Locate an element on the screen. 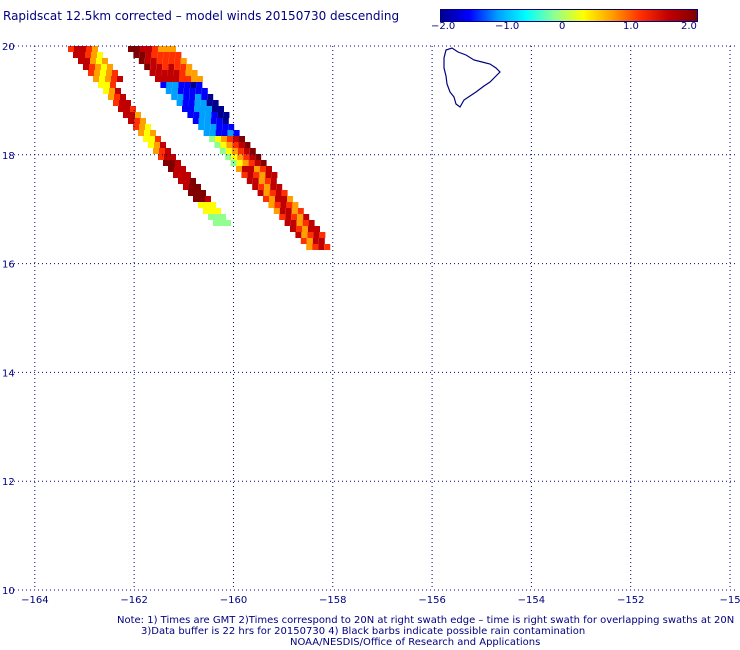 This screenshot has width=740, height=650. colorbar-tick-label: −1.0 is located at coordinates (507, 26).